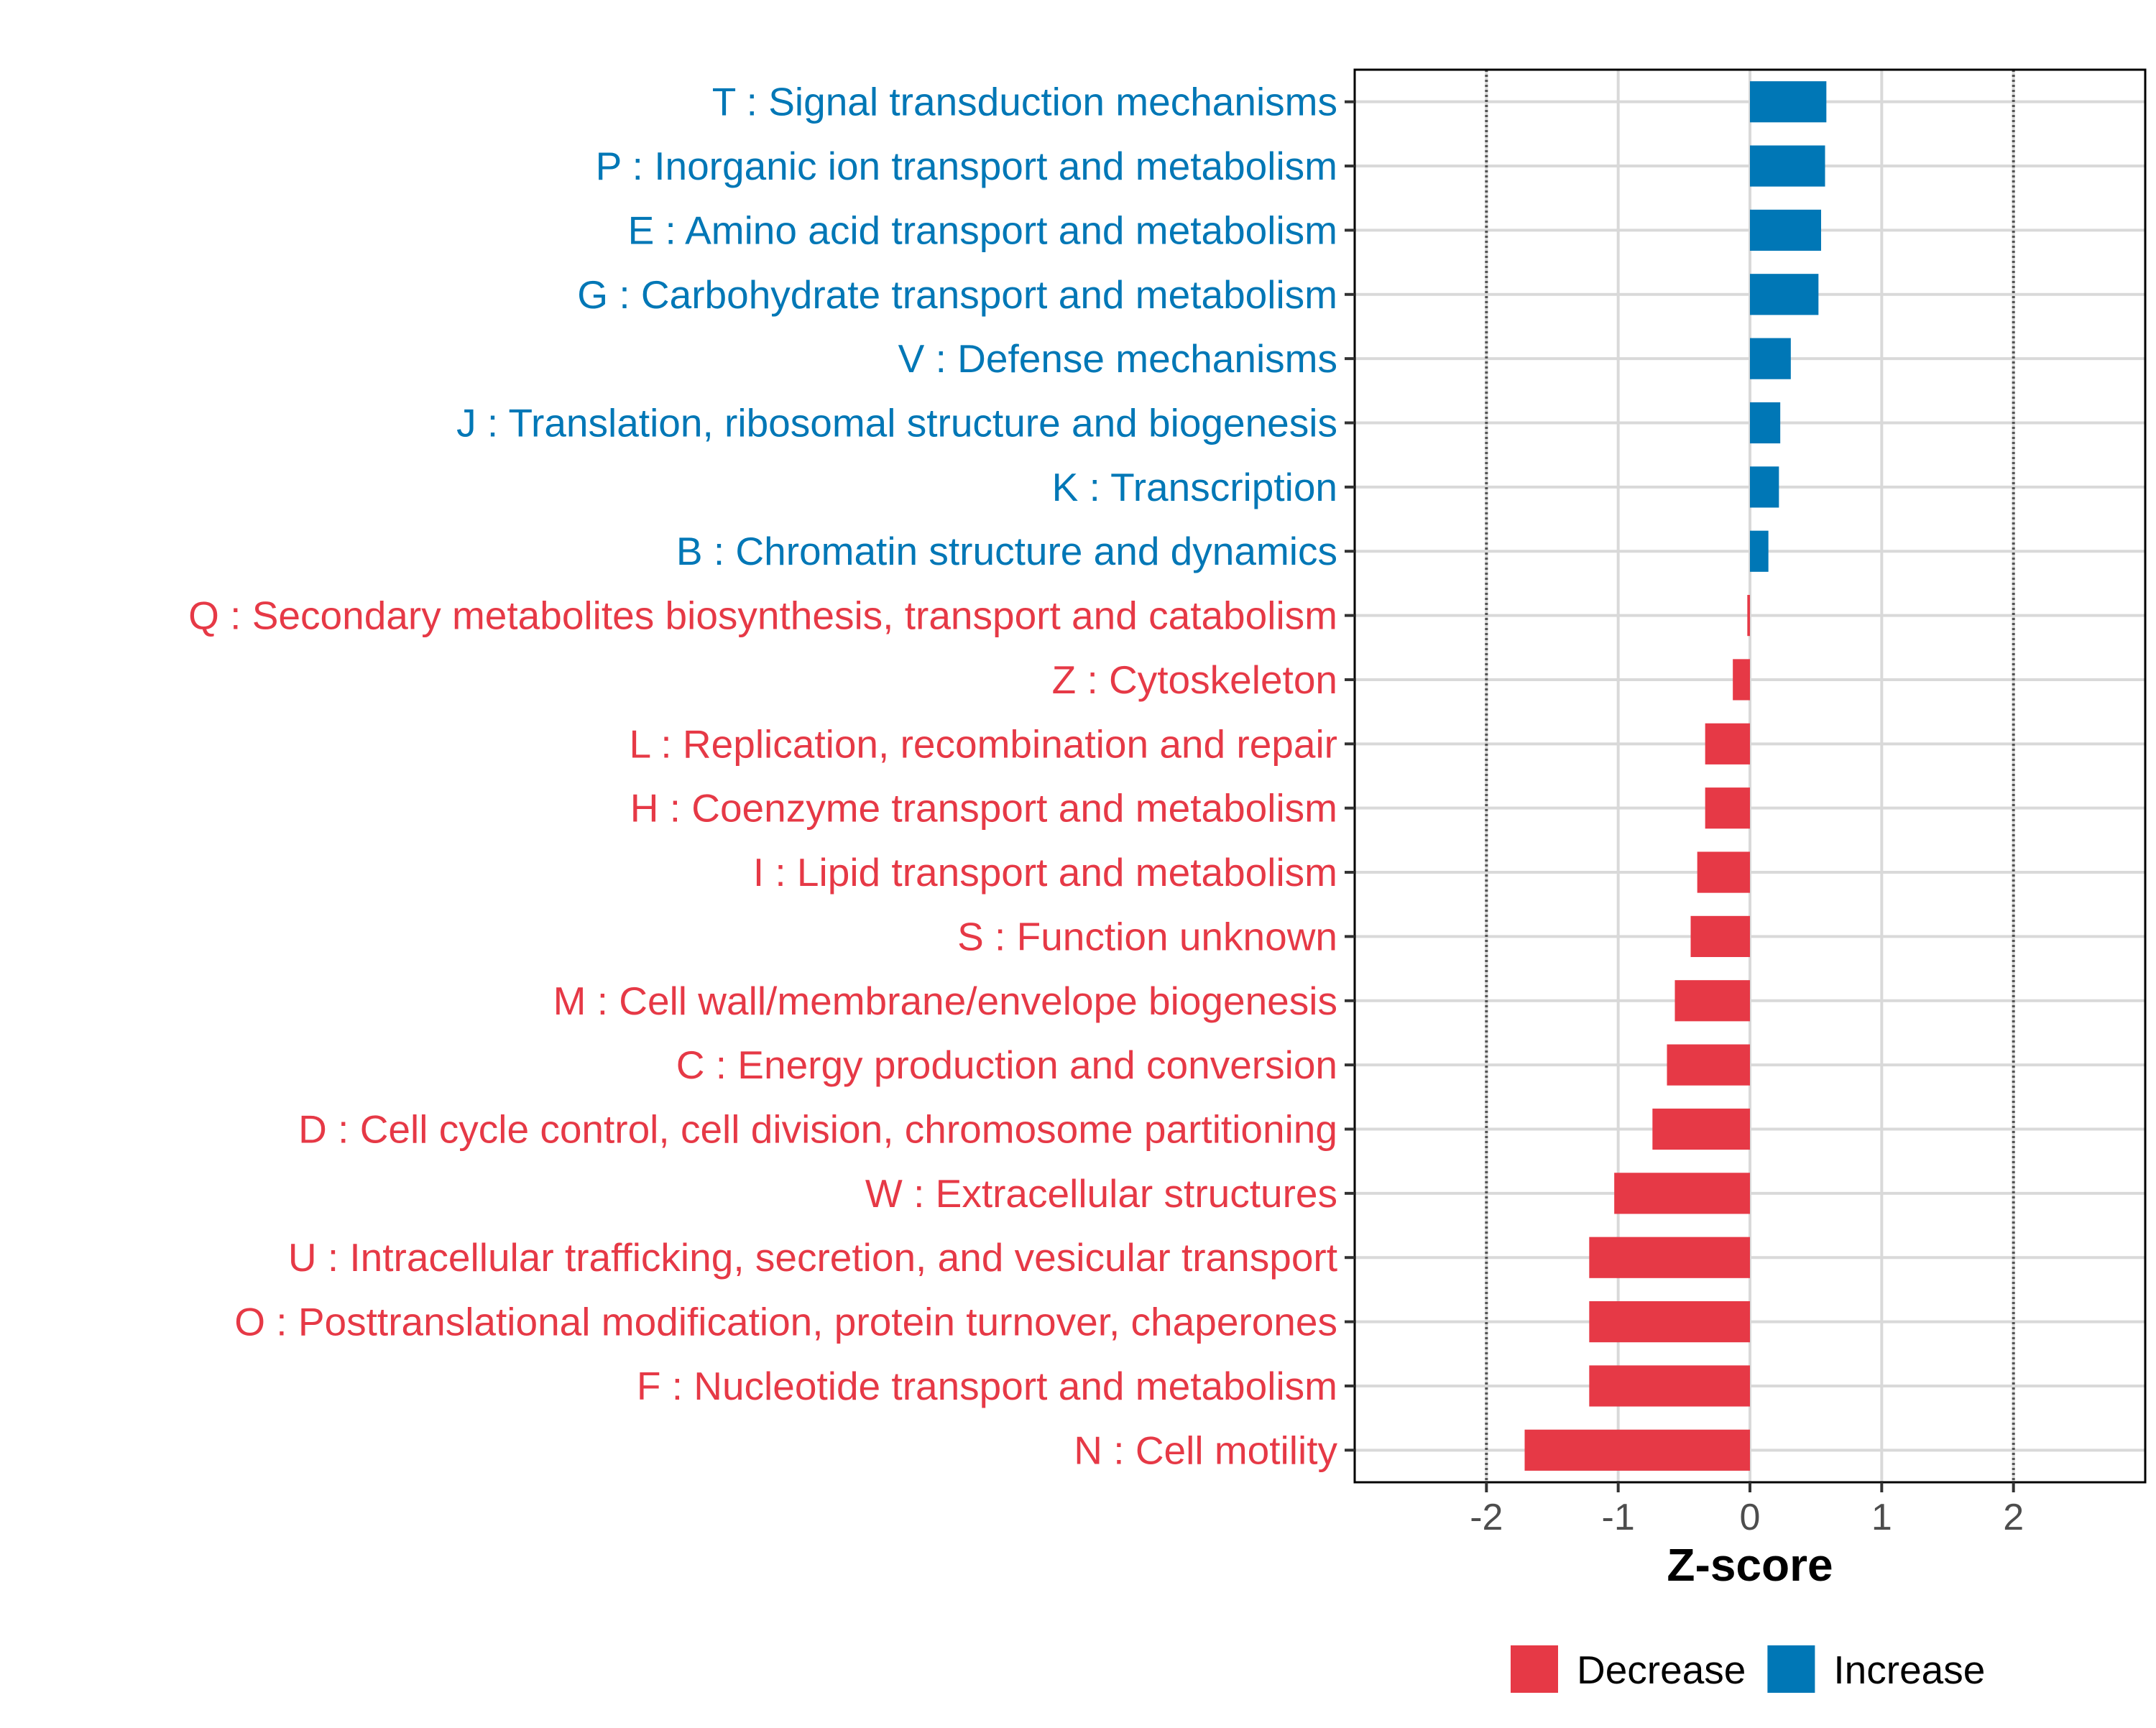  Describe the element at coordinates (984, 809) in the screenshot. I see `category-label: H : Coenzyme transport and metabolism` at that location.